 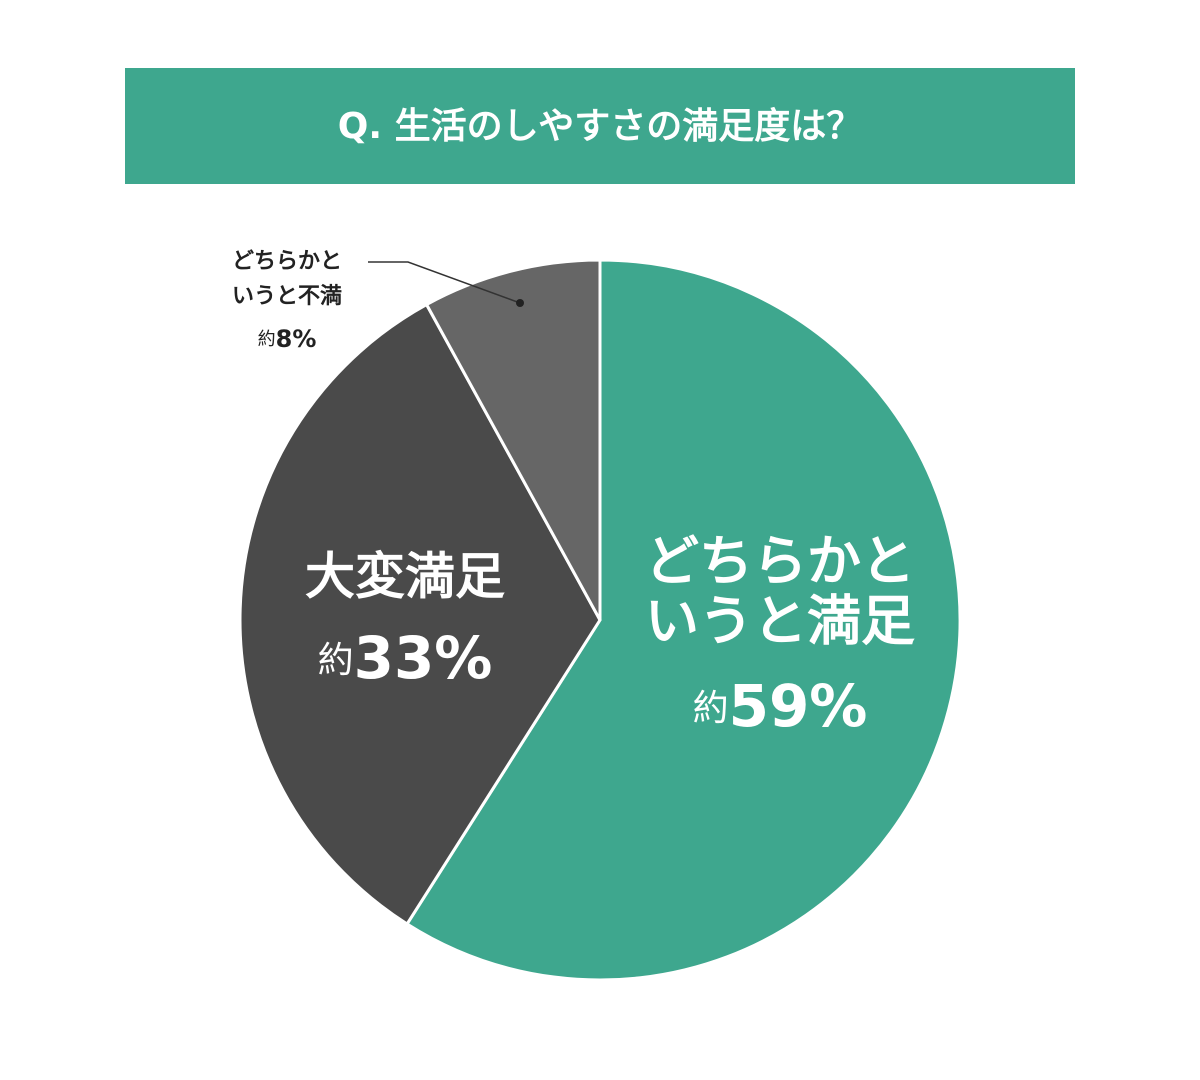 I want to click on slice-label: いうと満足, so click(x=780, y=621).